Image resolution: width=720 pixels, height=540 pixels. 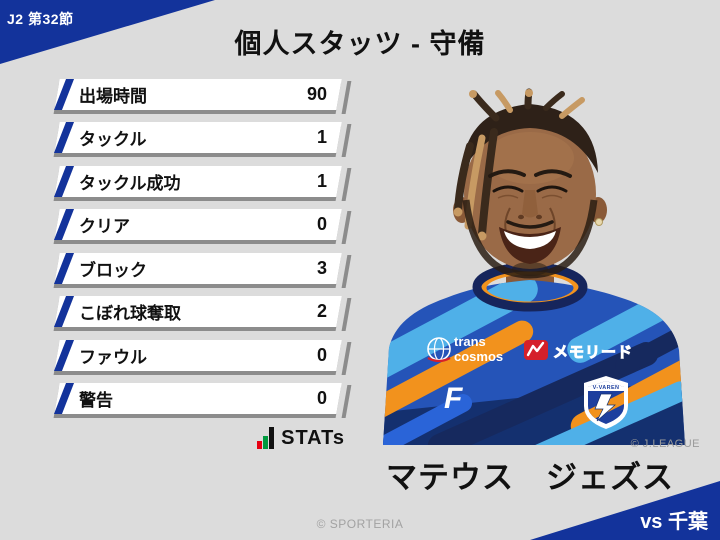 What do you see at coordinates (321, 268) in the screenshot?
I see `stat-value: 3` at bounding box center [321, 268].